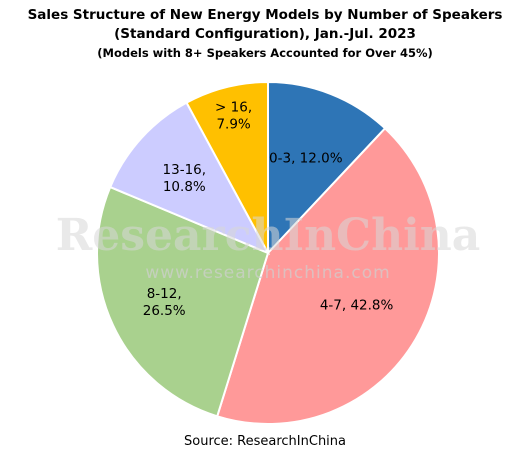  Describe the element at coordinates (185, 178) in the screenshot. I see `slice-label-13-16: 13-16, 10.8%` at that location.